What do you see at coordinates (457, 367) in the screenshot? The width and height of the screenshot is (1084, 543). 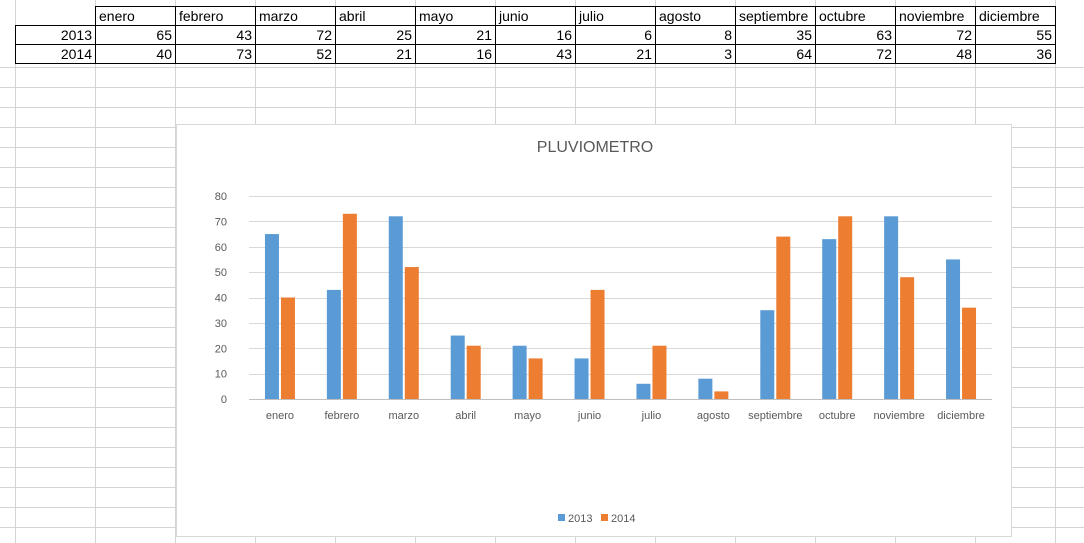 I see `bar-2013-abril` at bounding box center [457, 367].